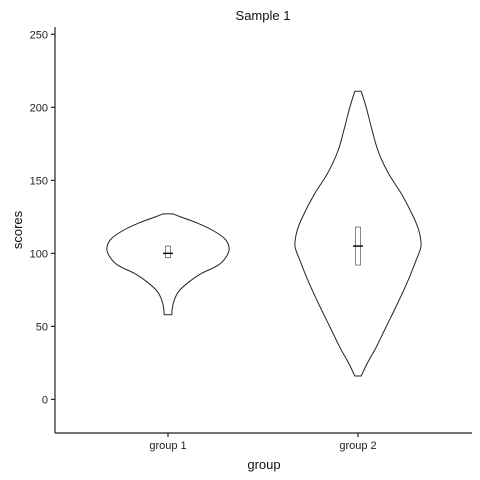 The width and height of the screenshot is (480, 480). I want to click on chart-title: Sample 1, so click(263, 15).